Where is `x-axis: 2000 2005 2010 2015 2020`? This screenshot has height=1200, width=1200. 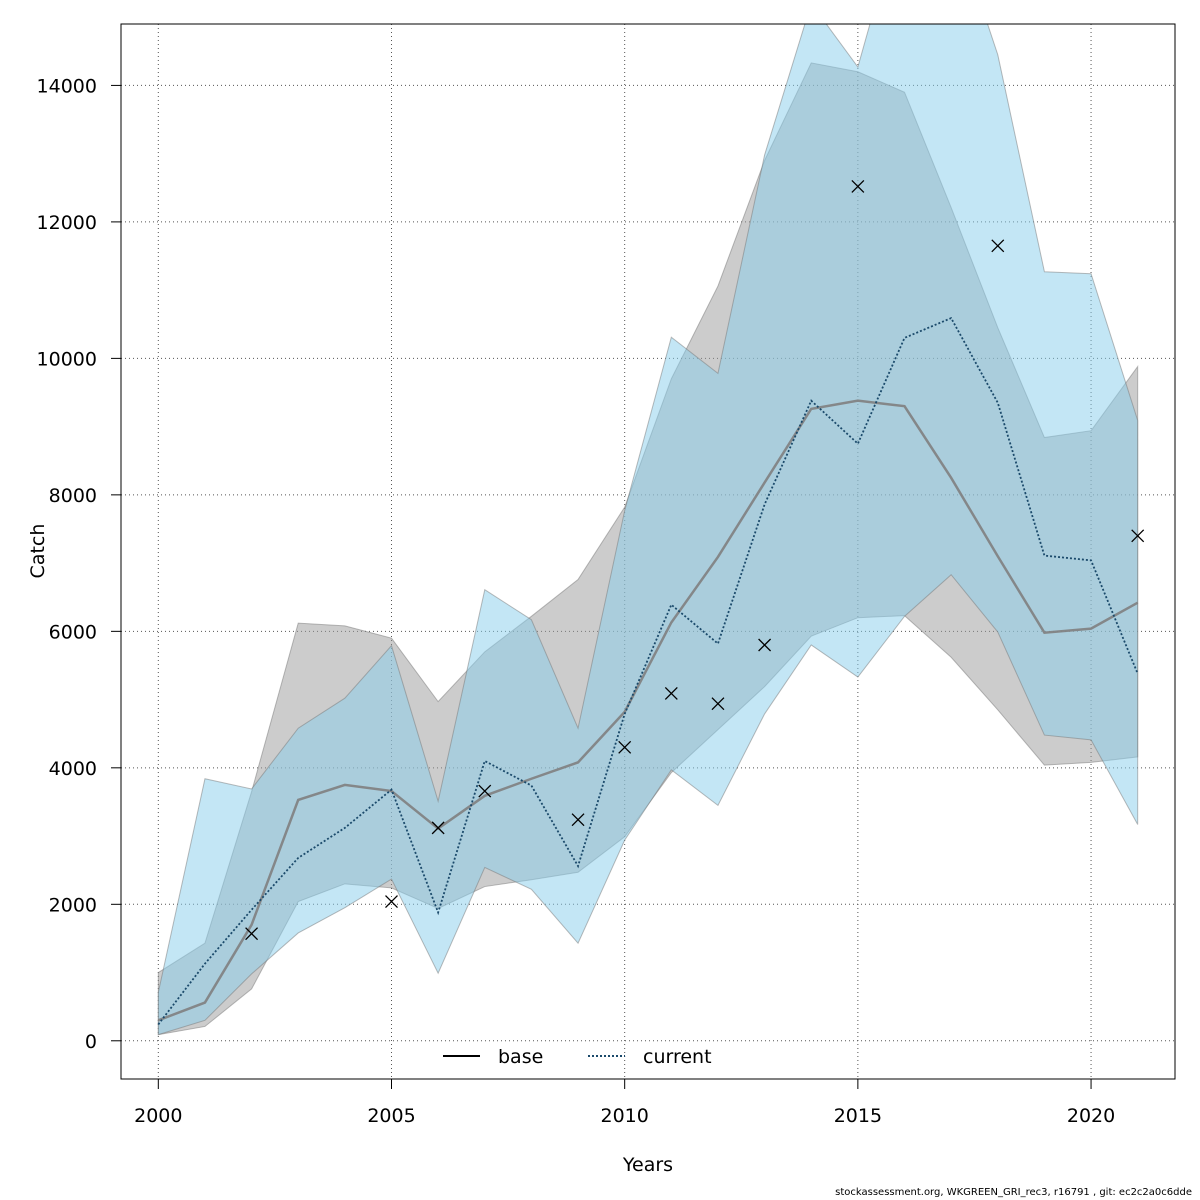 x-axis: 2000 2005 2010 2015 2020 is located at coordinates (624, 1102).